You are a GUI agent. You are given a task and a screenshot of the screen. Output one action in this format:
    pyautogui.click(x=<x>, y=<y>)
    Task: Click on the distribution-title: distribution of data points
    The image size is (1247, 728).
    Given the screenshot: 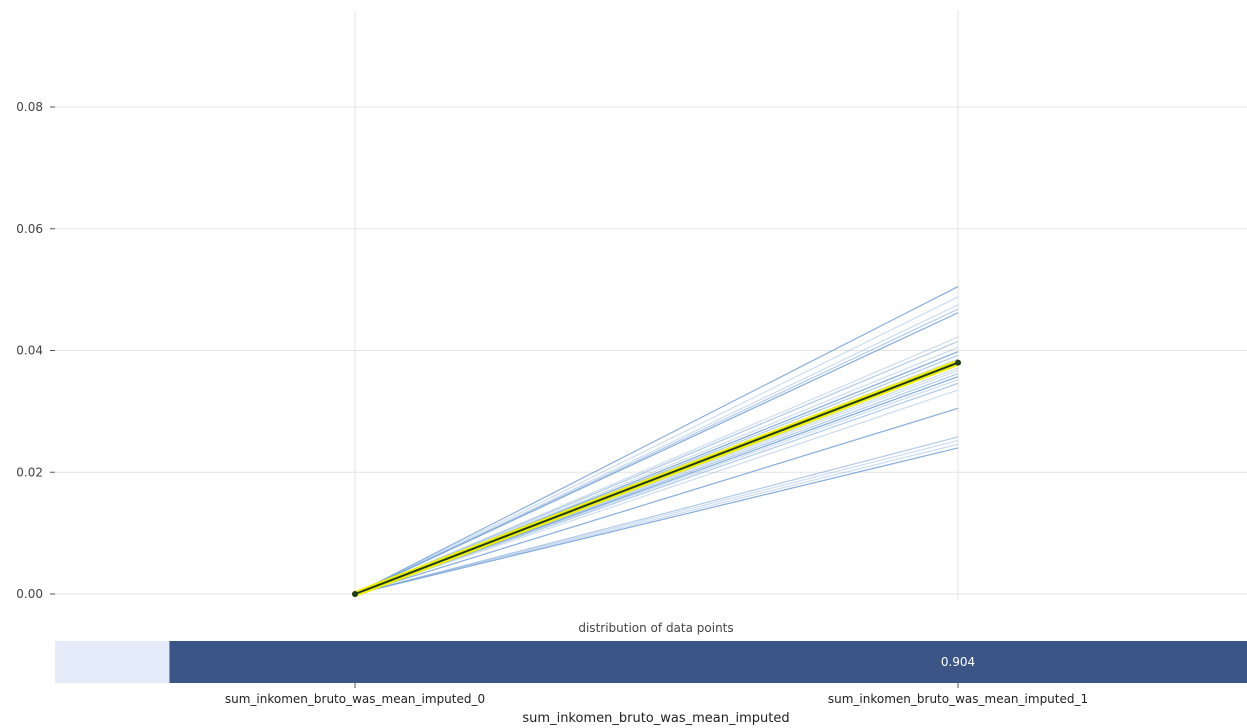 What is the action you would take?
    pyautogui.click(x=655, y=628)
    